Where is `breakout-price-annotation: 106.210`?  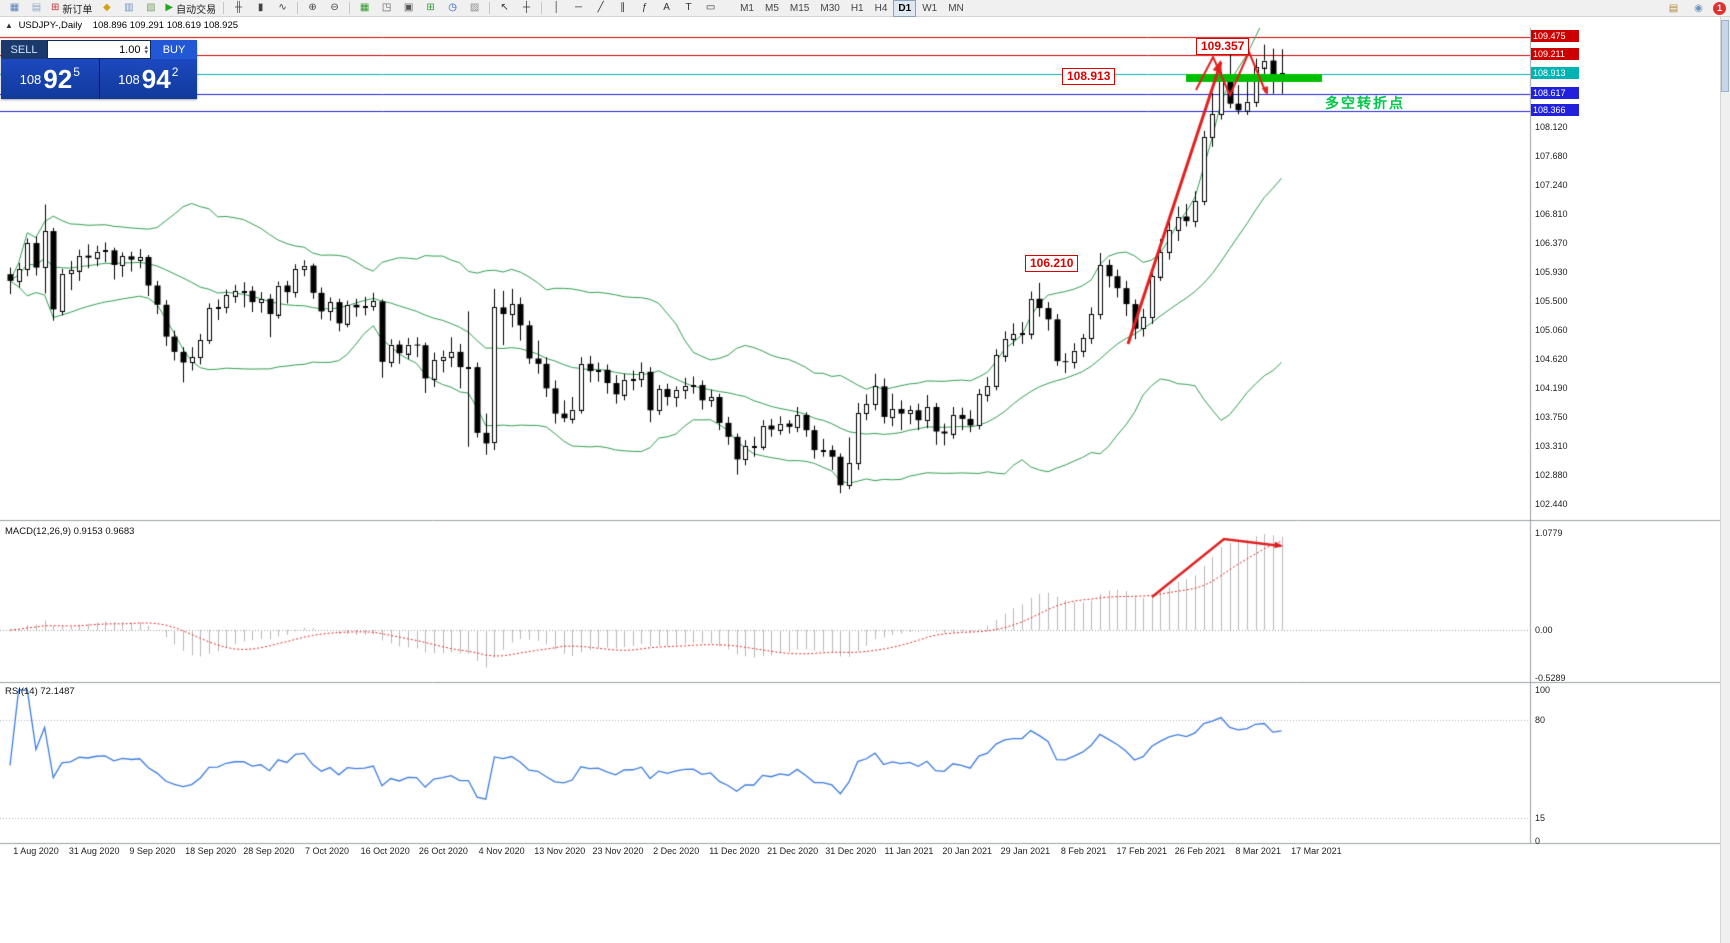 breakout-price-annotation: 106.210 is located at coordinates (1052, 263).